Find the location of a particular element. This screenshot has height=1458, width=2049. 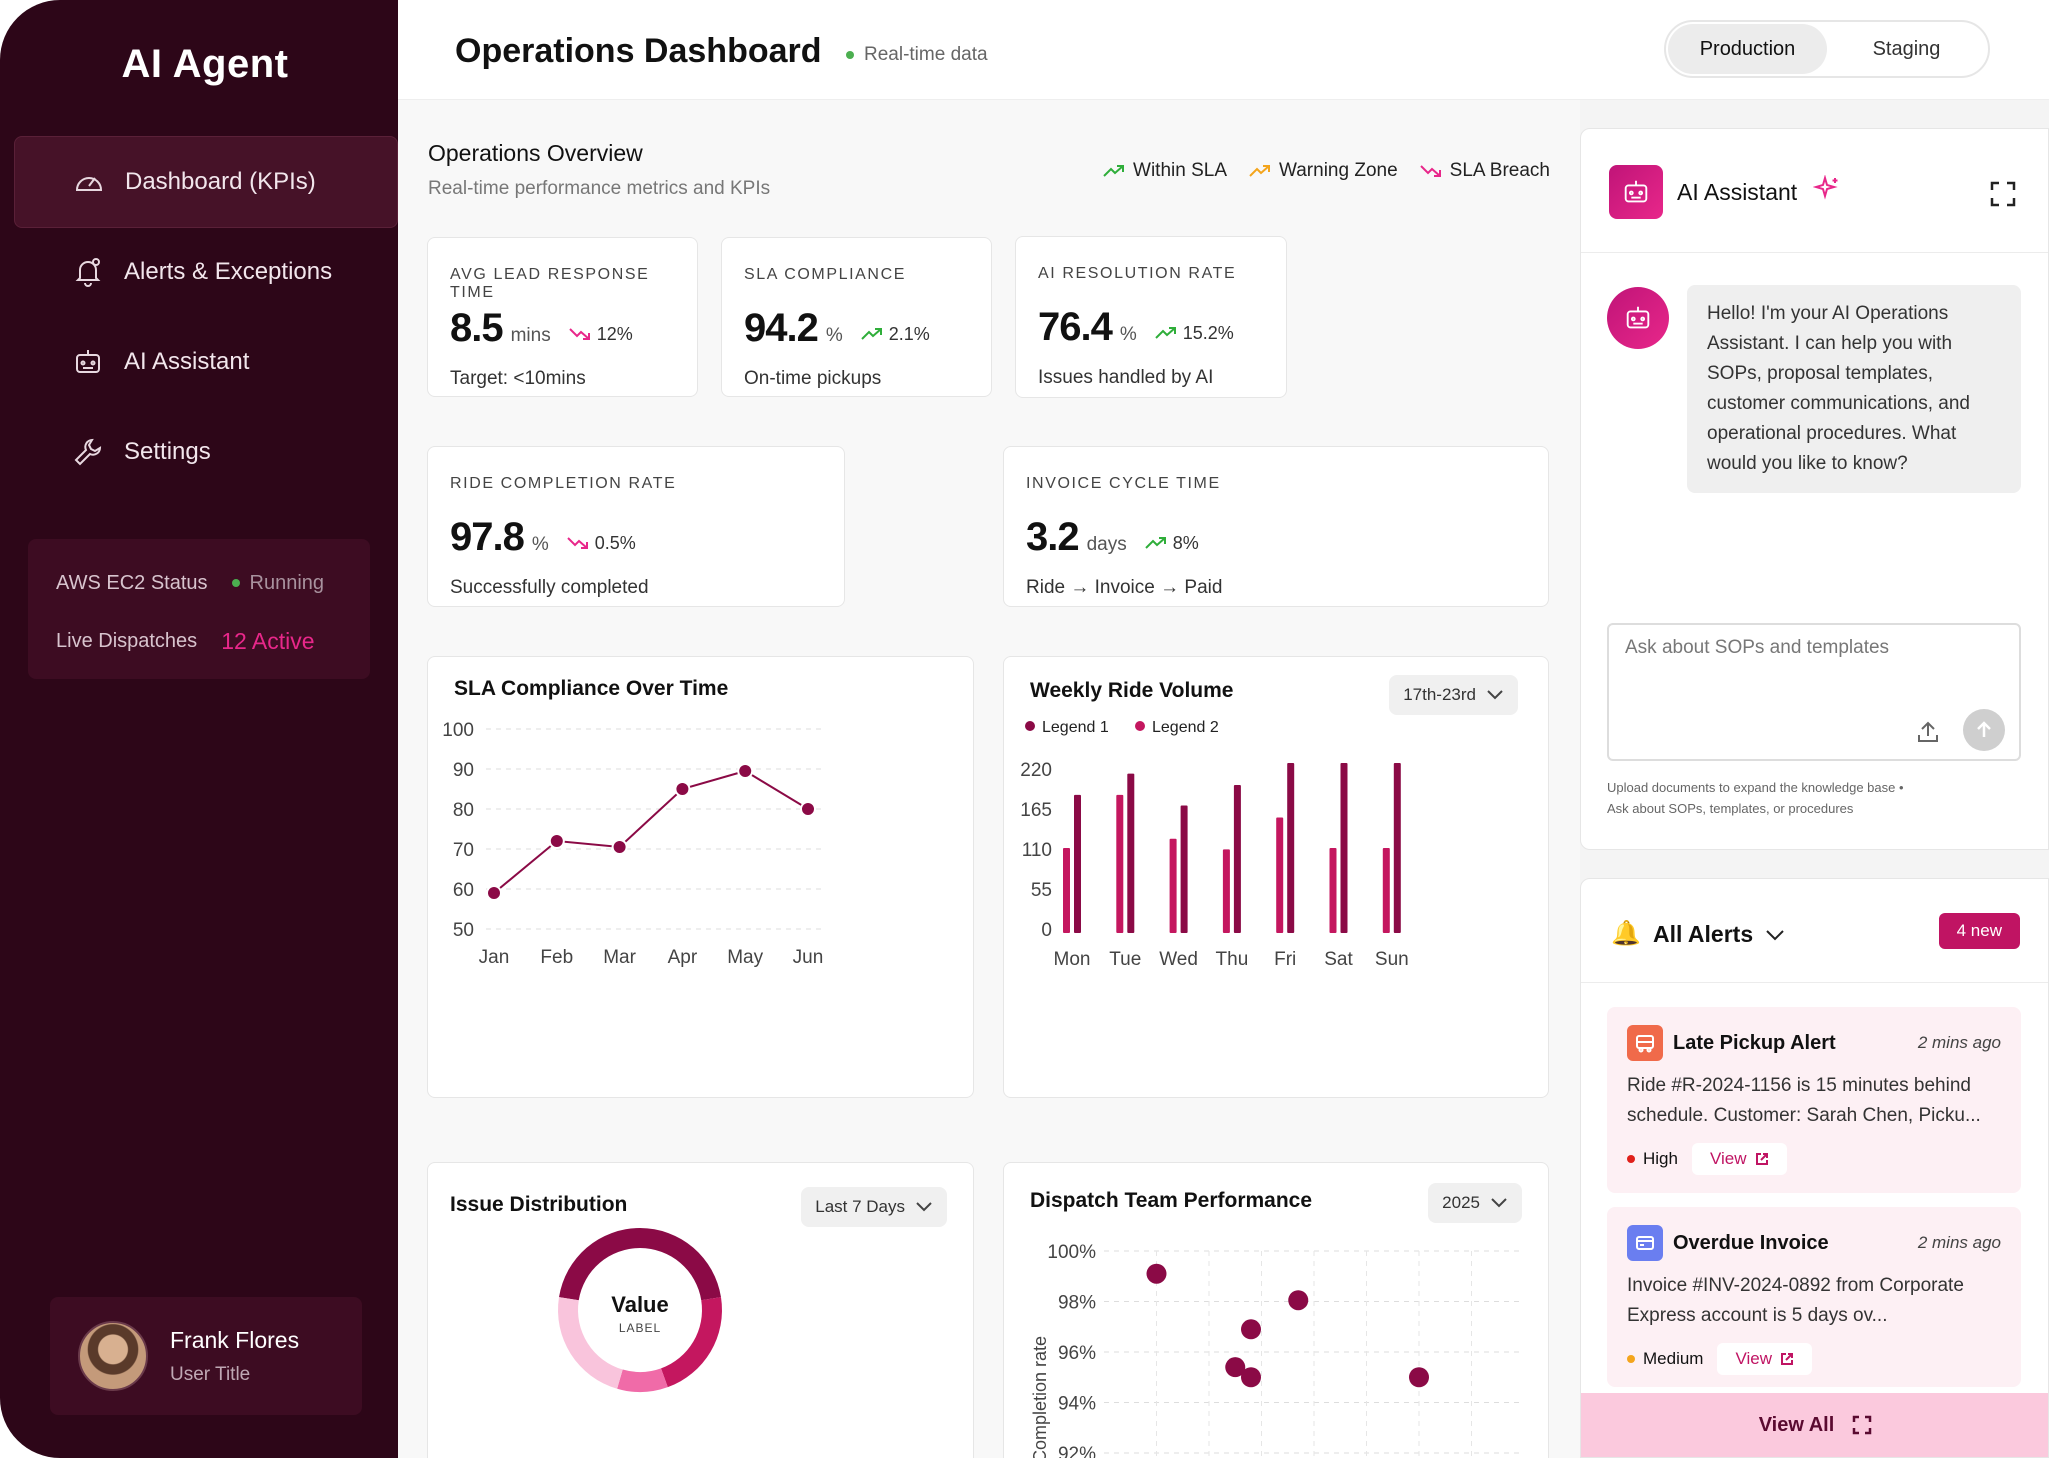

alerts-filter-dropdown: All Alerts is located at coordinates (1719, 934).